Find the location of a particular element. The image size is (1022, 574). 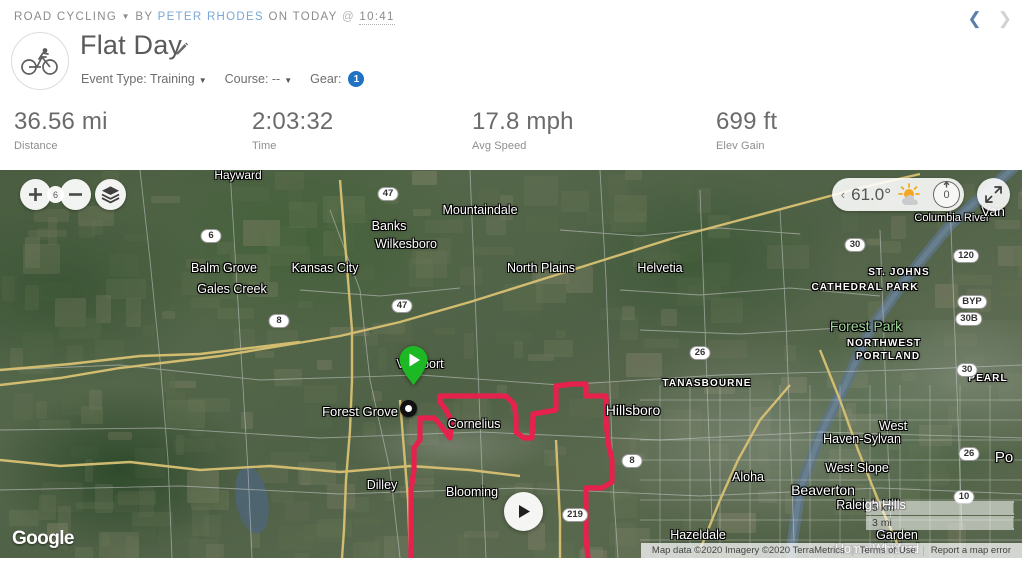

map-layers-button is located at coordinates (110, 194).